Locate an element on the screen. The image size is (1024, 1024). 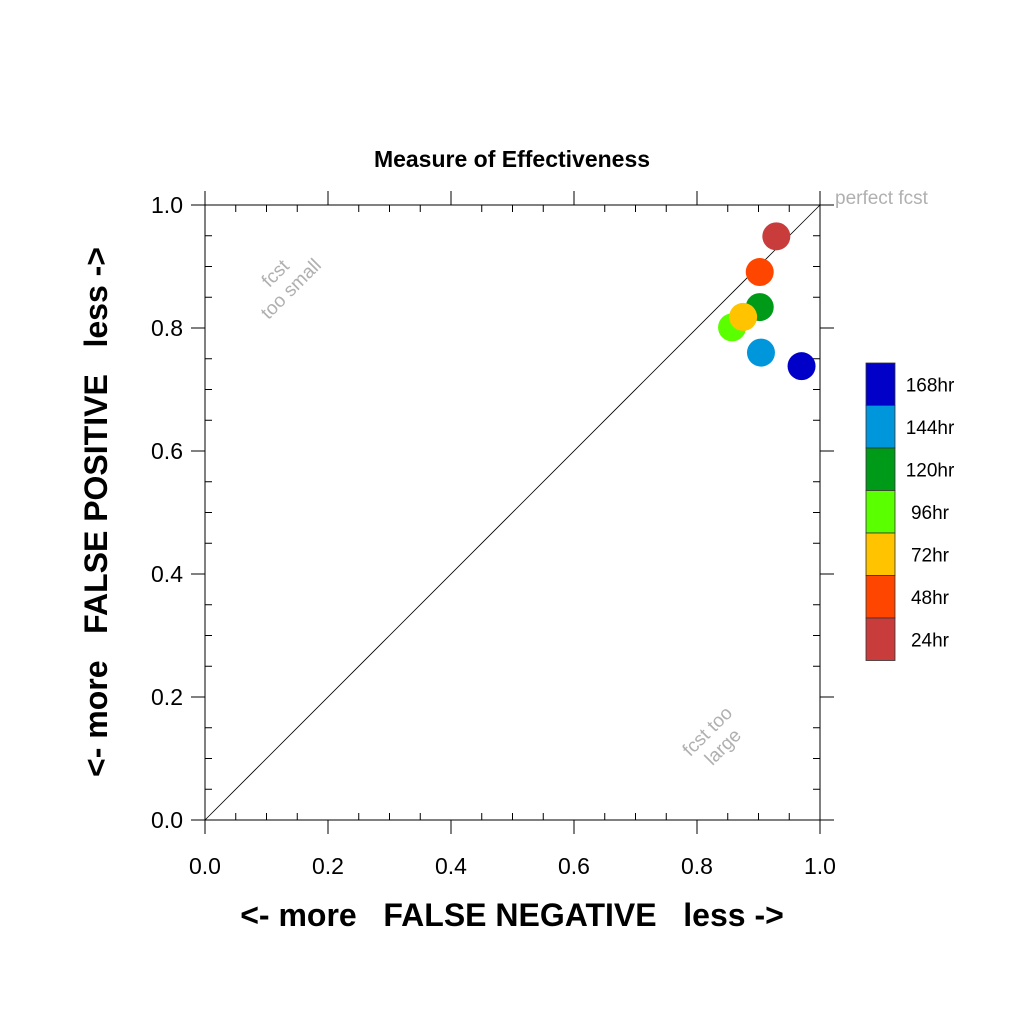
chart-title: Measure of Effectiveness is located at coordinates (512, 159).